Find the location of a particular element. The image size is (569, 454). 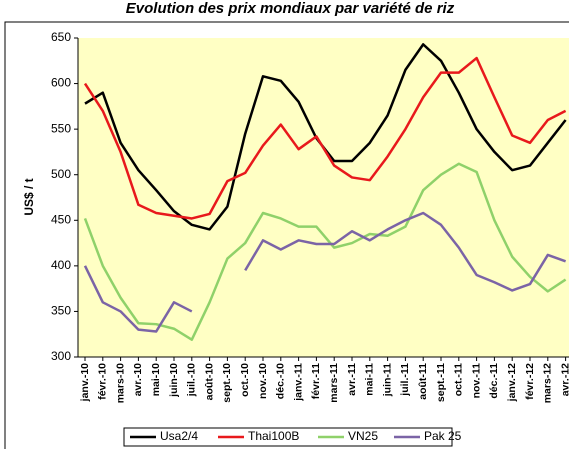

x-tick-label: sept.-10 is located at coordinates (227, 383).